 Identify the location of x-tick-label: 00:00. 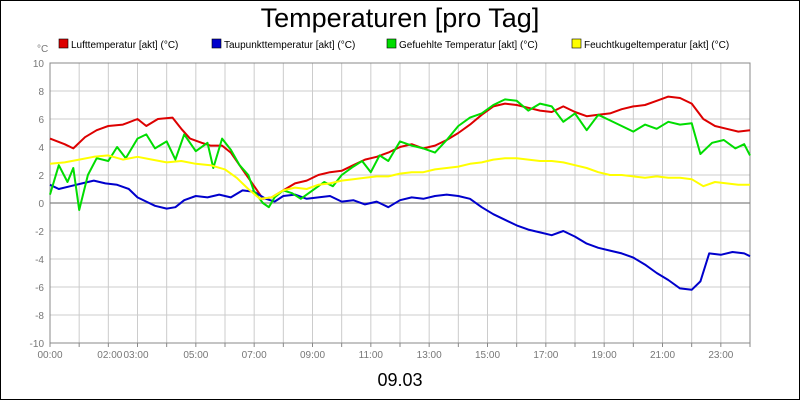
(49, 355).